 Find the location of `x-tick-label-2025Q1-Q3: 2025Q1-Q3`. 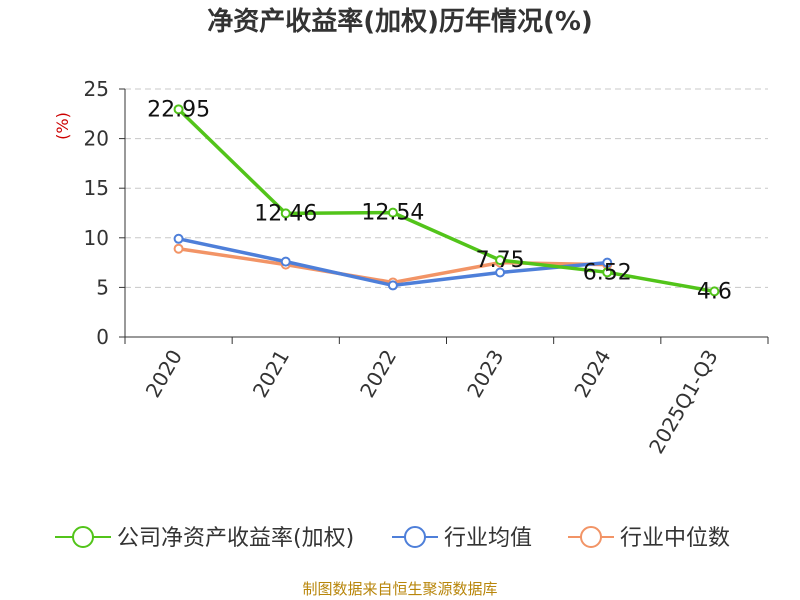

x-tick-label-2025Q1-Q3: 2025Q1-Q3 is located at coordinates (683, 402).